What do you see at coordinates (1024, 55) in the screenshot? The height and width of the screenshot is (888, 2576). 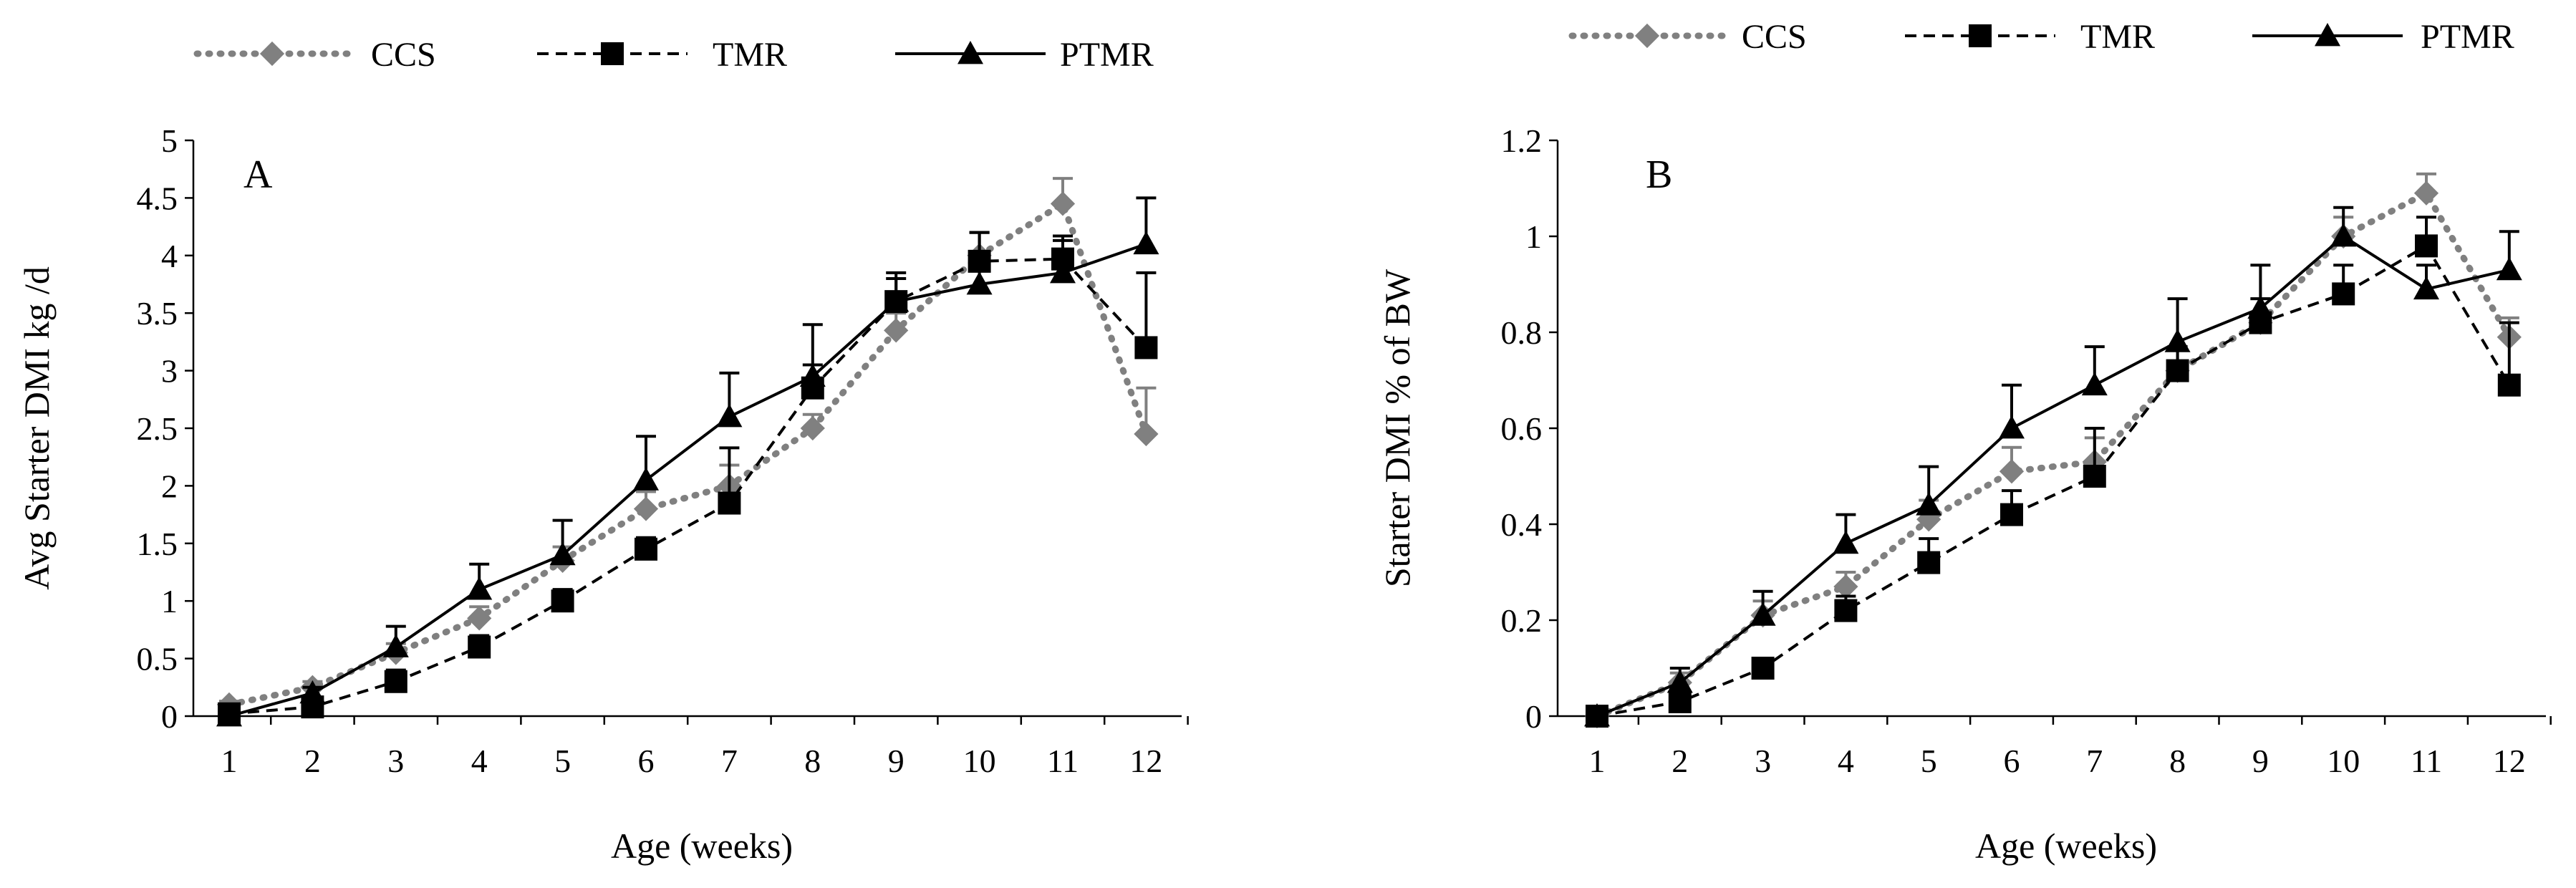 I see `legend-item-ptmr: PTMR` at bounding box center [1024, 55].